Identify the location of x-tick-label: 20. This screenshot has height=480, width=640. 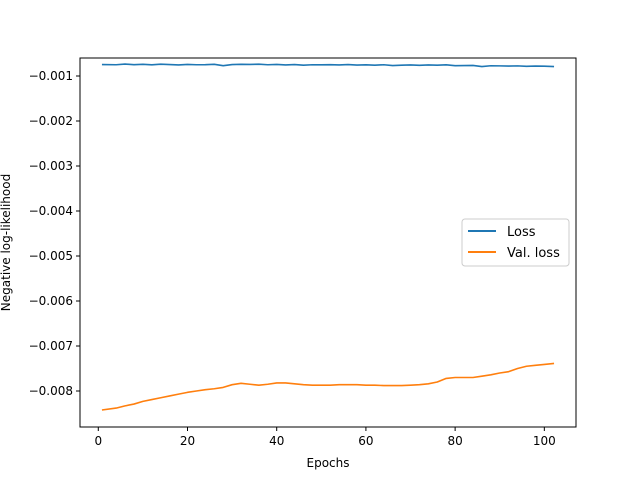
(187, 441).